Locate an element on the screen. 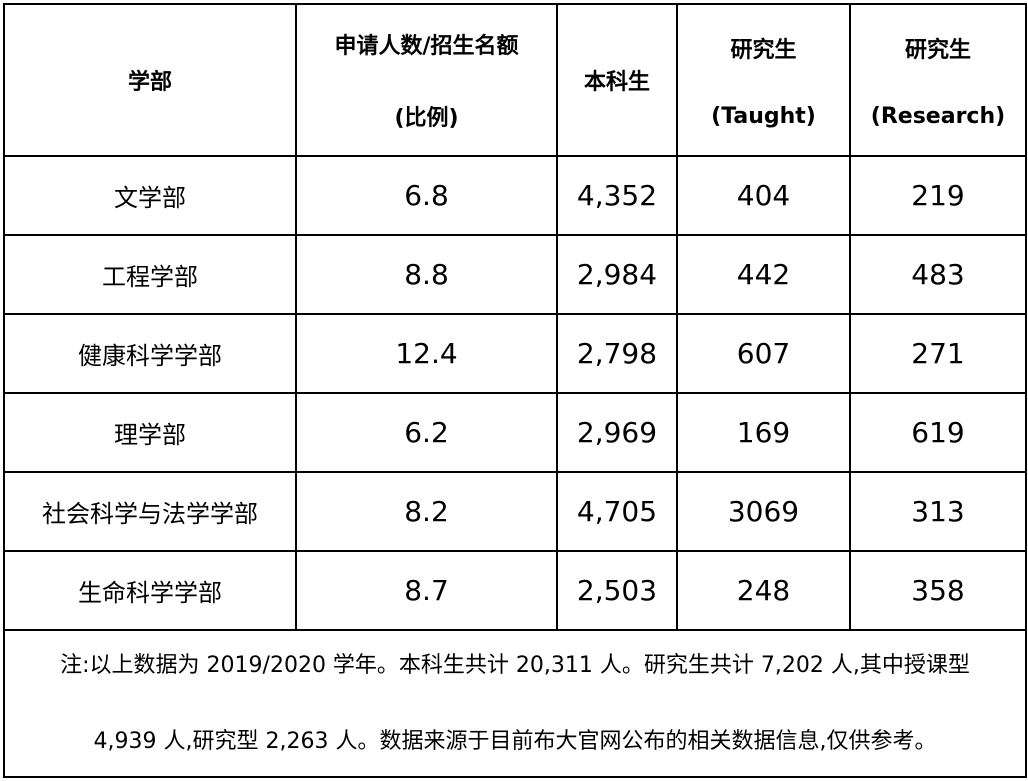  header-ratio-line2: (比例) is located at coordinates (426, 118).